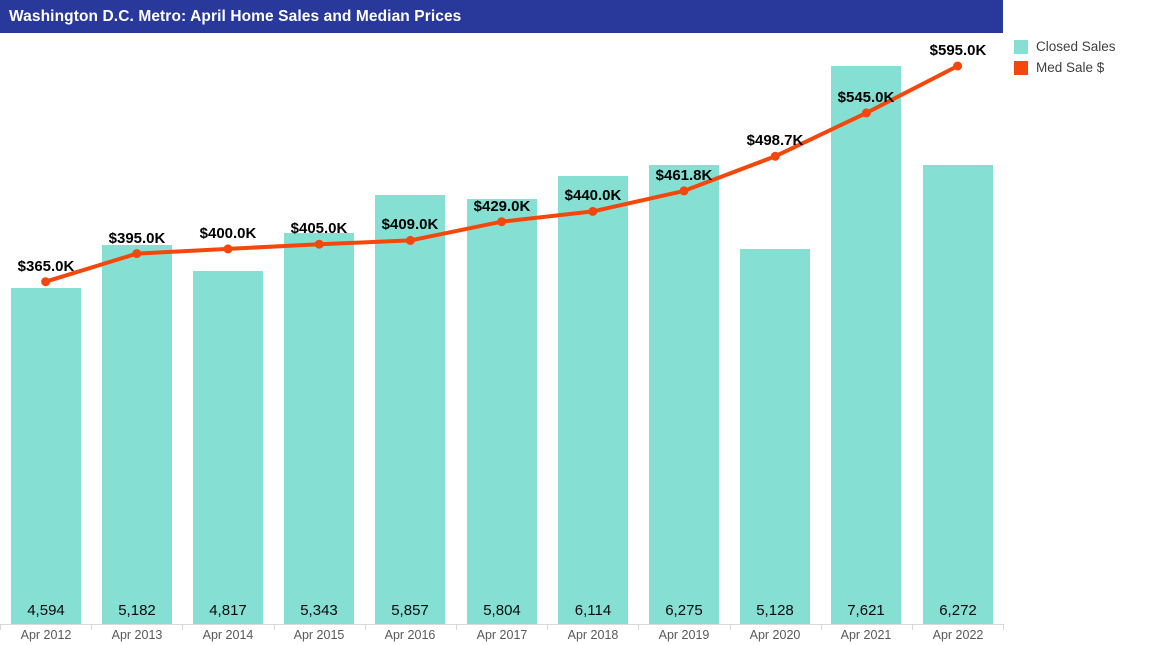 The image size is (1153, 645). What do you see at coordinates (137, 238) in the screenshot?
I see `price-data-label: $395.0K` at bounding box center [137, 238].